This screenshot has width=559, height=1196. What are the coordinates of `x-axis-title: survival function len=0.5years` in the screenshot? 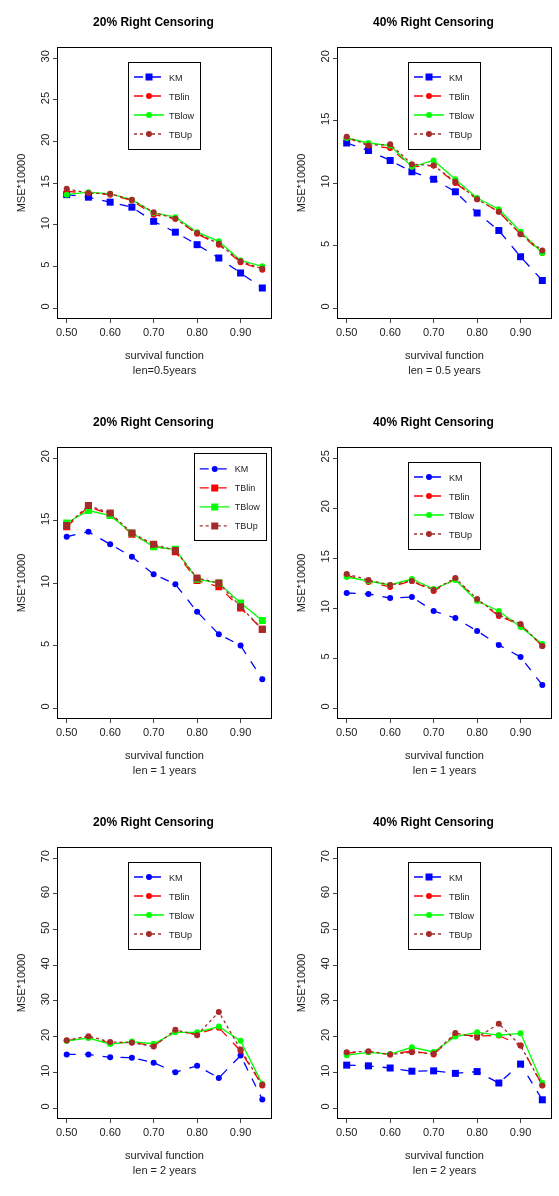 It's located at (164, 362).